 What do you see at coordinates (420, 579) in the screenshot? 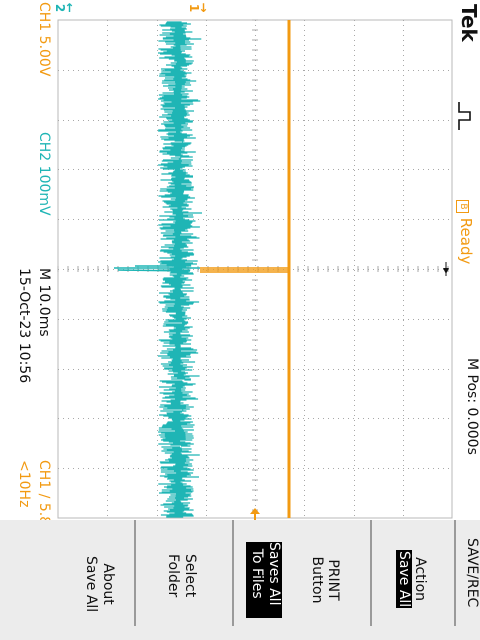
I see `action-label: Action` at bounding box center [420, 579].